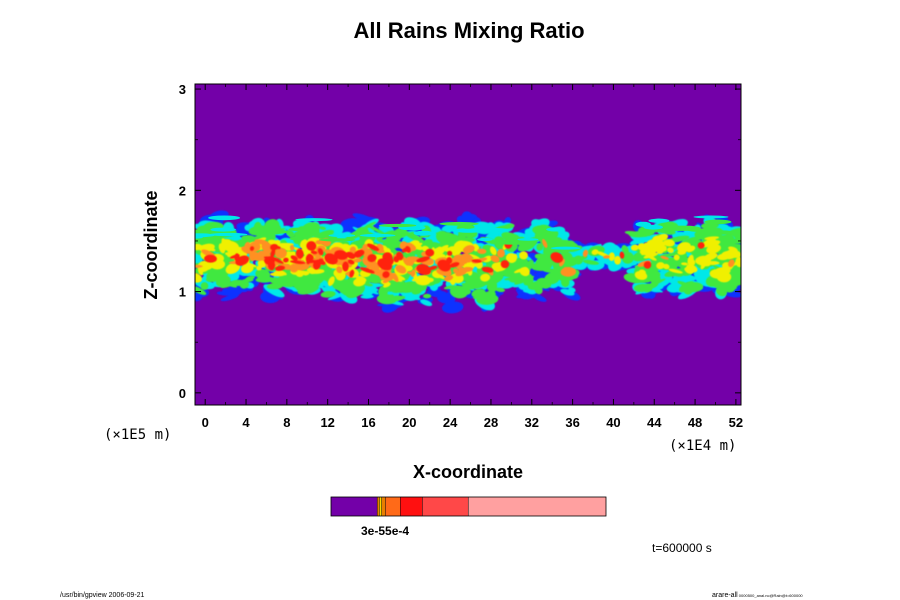  What do you see at coordinates (532, 422) in the screenshot?
I see `x-tick-label: 32` at bounding box center [532, 422].